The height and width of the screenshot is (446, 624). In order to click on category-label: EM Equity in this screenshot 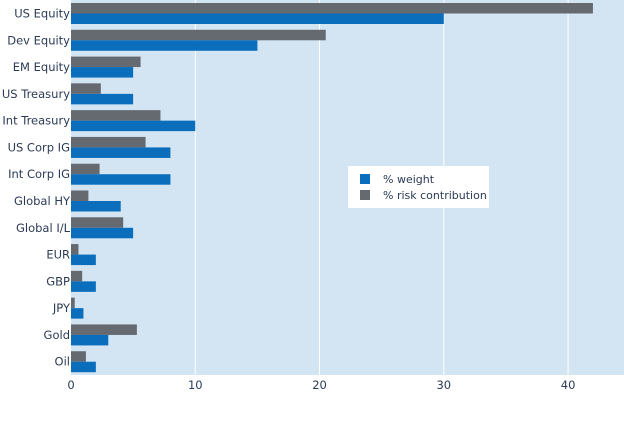, I will do `click(41, 67)`.